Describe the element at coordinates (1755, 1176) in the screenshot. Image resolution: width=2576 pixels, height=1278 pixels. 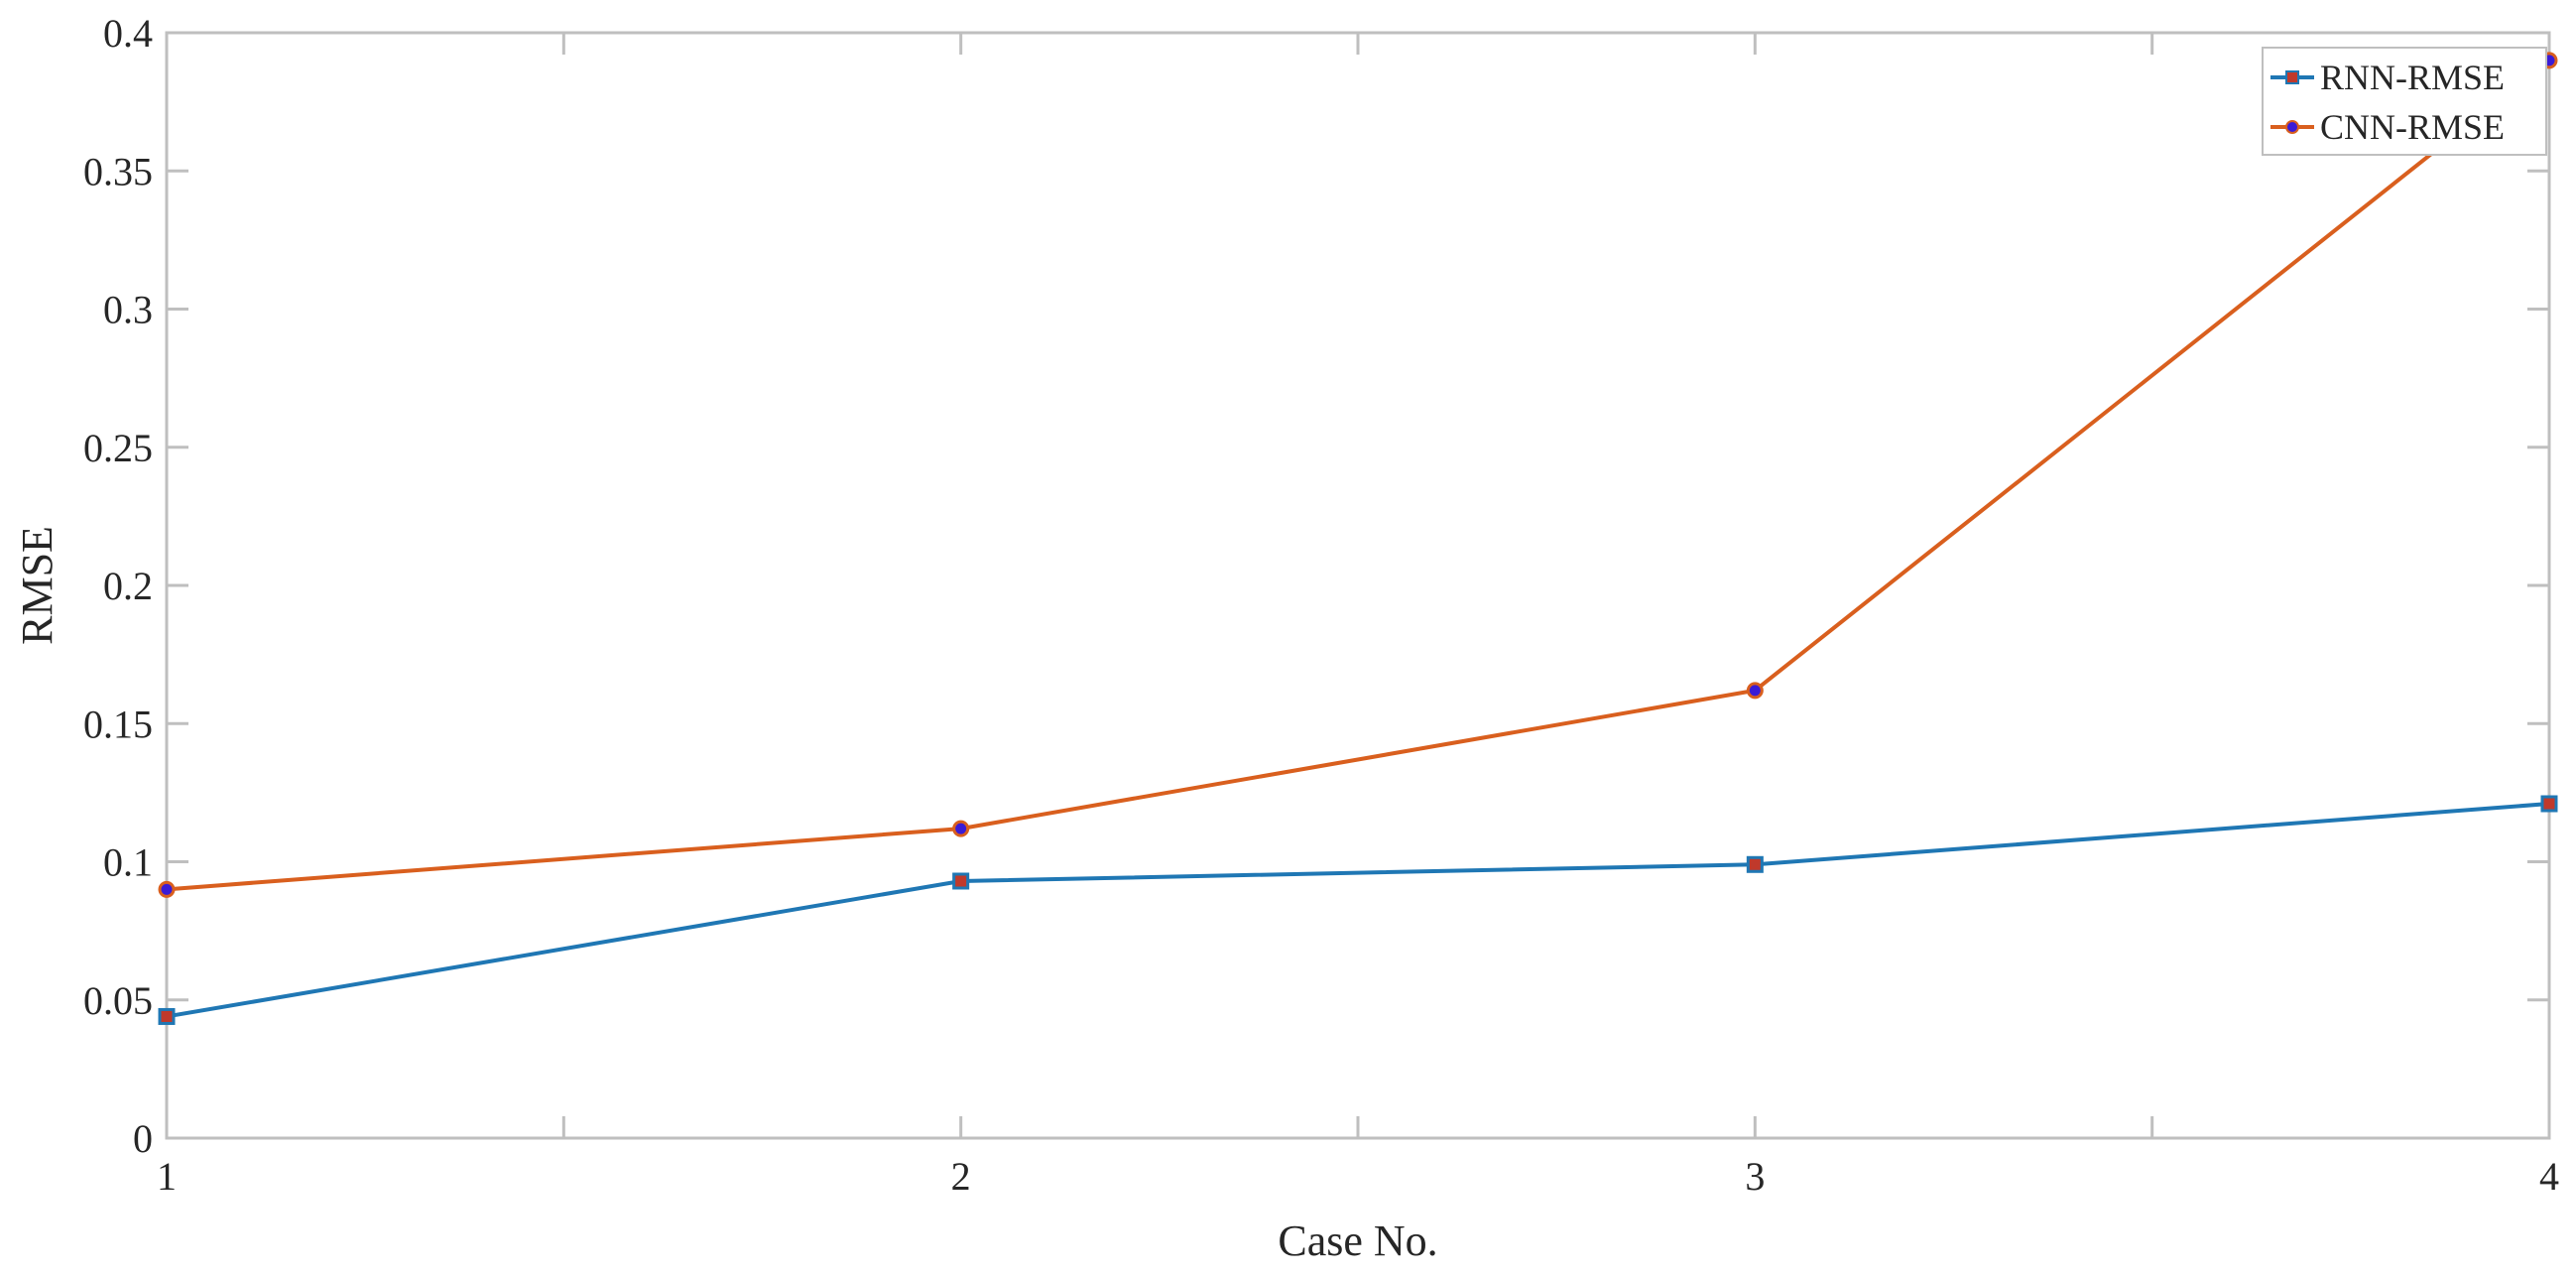
I see `x-tick-label: 3` at that location.